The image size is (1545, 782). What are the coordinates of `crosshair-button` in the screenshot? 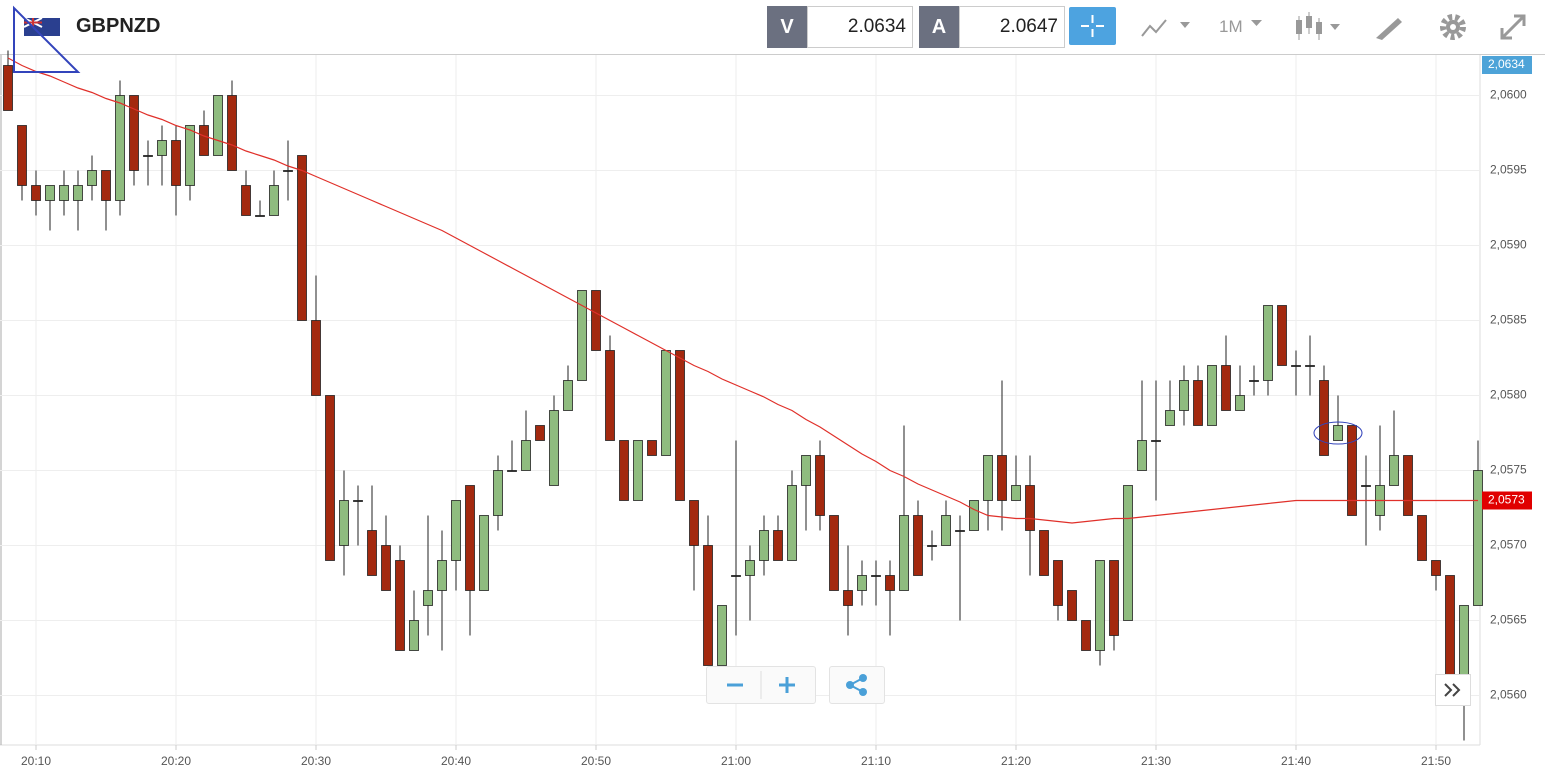 It's located at (1092, 26).